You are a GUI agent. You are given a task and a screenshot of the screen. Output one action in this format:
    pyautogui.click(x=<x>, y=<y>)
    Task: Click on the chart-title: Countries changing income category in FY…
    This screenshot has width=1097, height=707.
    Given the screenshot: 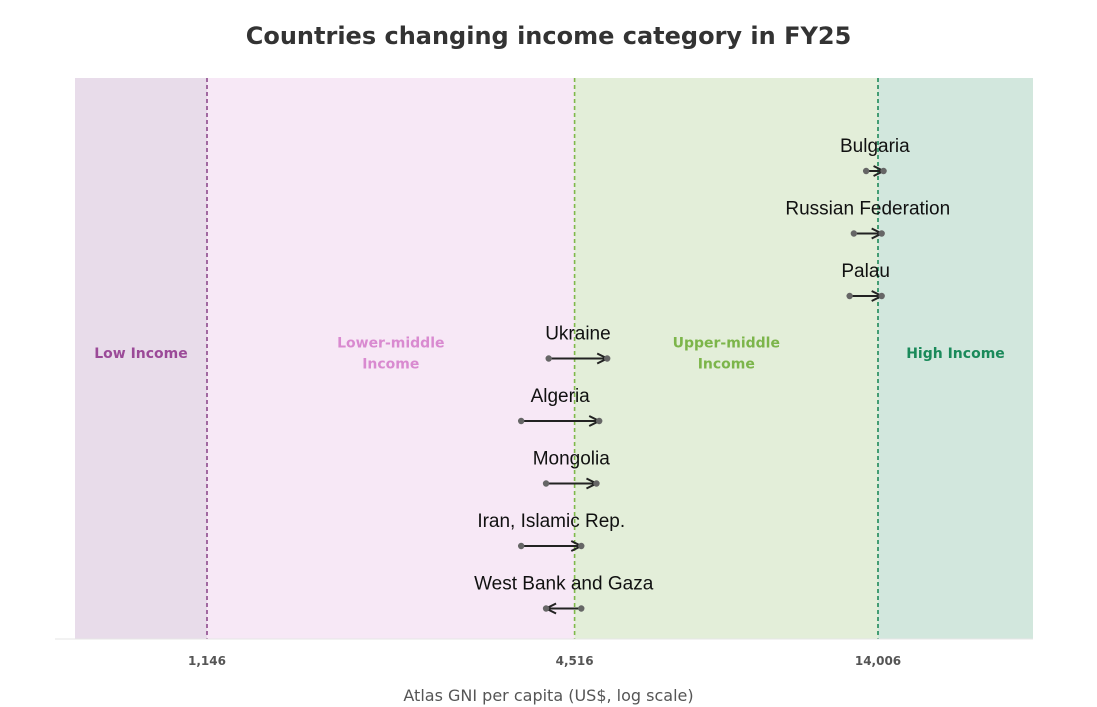 What is the action you would take?
    pyautogui.click(x=548, y=36)
    